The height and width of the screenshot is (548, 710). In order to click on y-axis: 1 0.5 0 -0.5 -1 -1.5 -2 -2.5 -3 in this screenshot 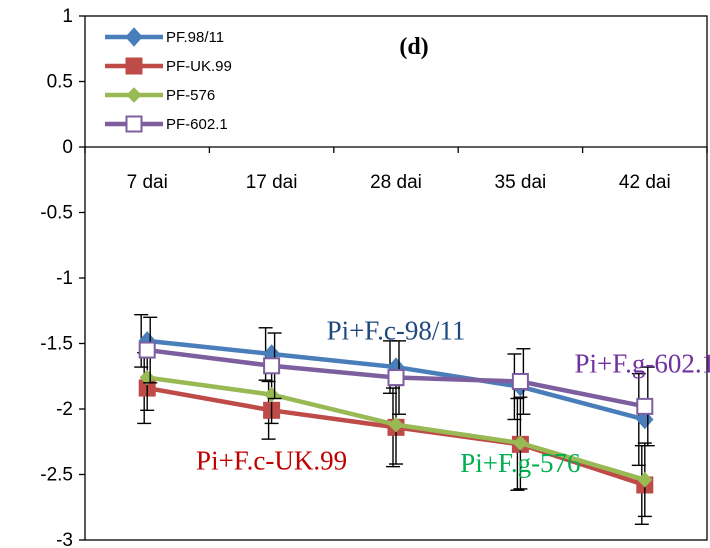, I will do `click(62, 277)`.